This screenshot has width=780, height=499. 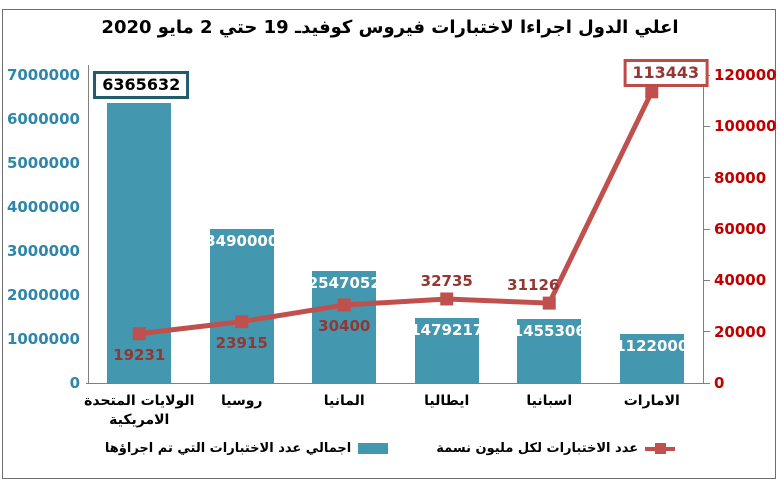 I want to click on y-axis-left-label: 3000000, so click(x=43, y=251).